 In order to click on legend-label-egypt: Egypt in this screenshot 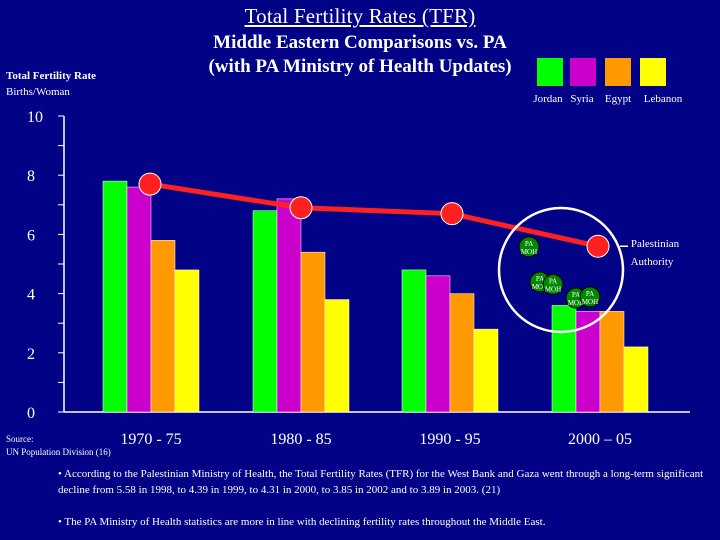, I will do `click(618, 99)`.